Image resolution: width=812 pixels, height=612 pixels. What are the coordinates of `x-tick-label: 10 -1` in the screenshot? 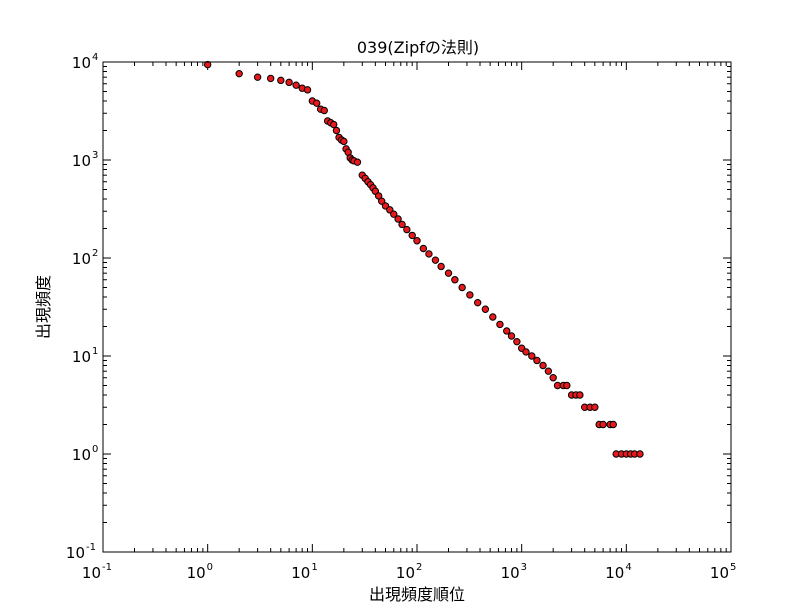 It's located at (97, 572).